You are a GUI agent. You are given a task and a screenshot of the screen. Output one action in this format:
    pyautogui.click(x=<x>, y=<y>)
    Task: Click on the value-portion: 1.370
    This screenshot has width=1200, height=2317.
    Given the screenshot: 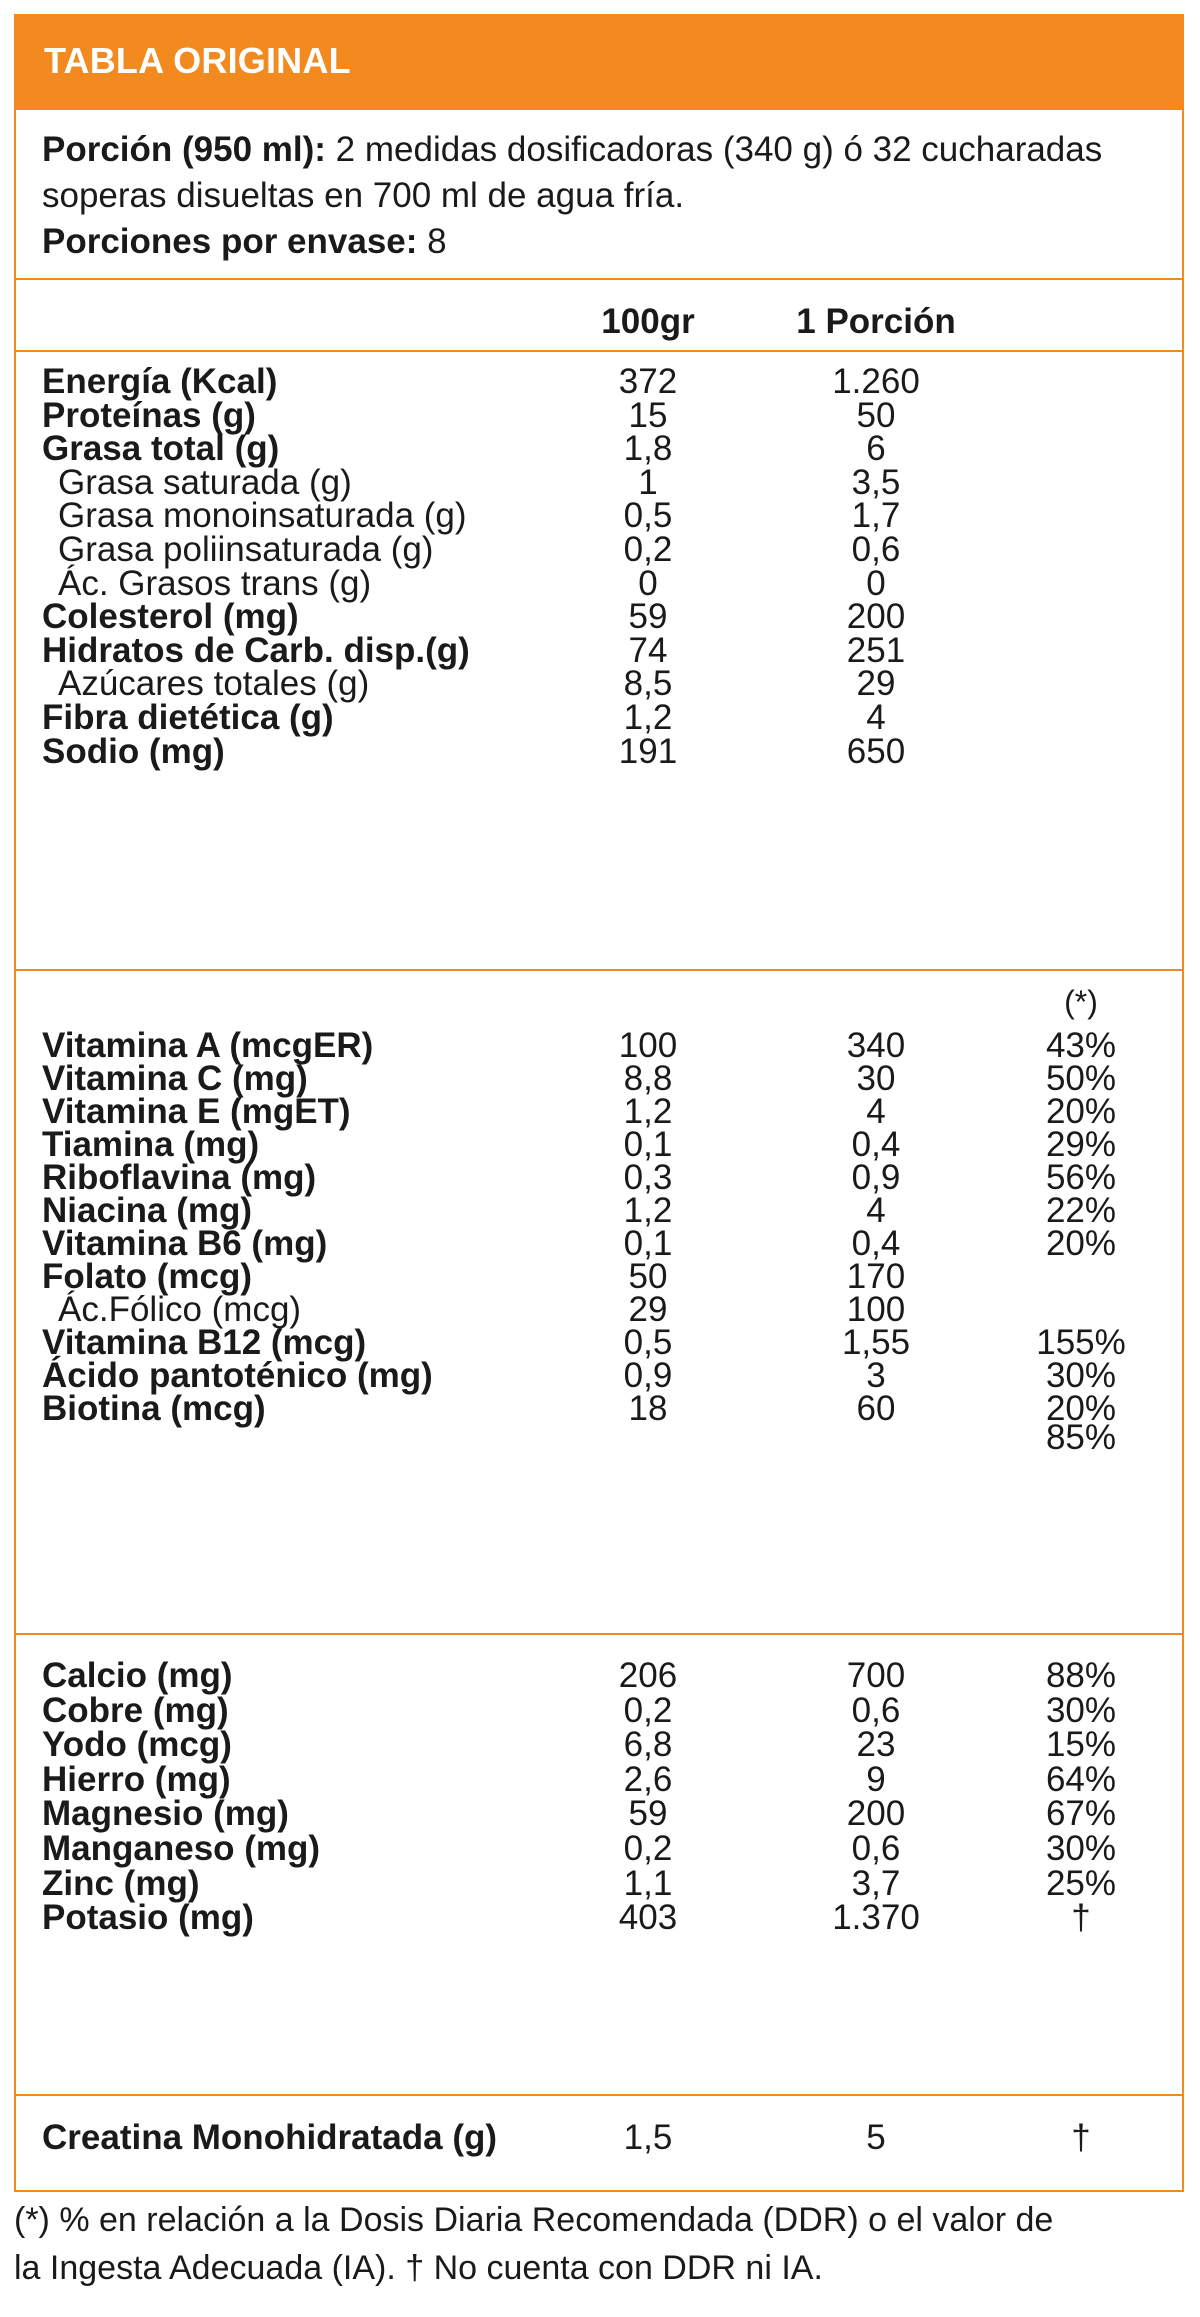 What is the action you would take?
    pyautogui.click(x=876, y=1918)
    